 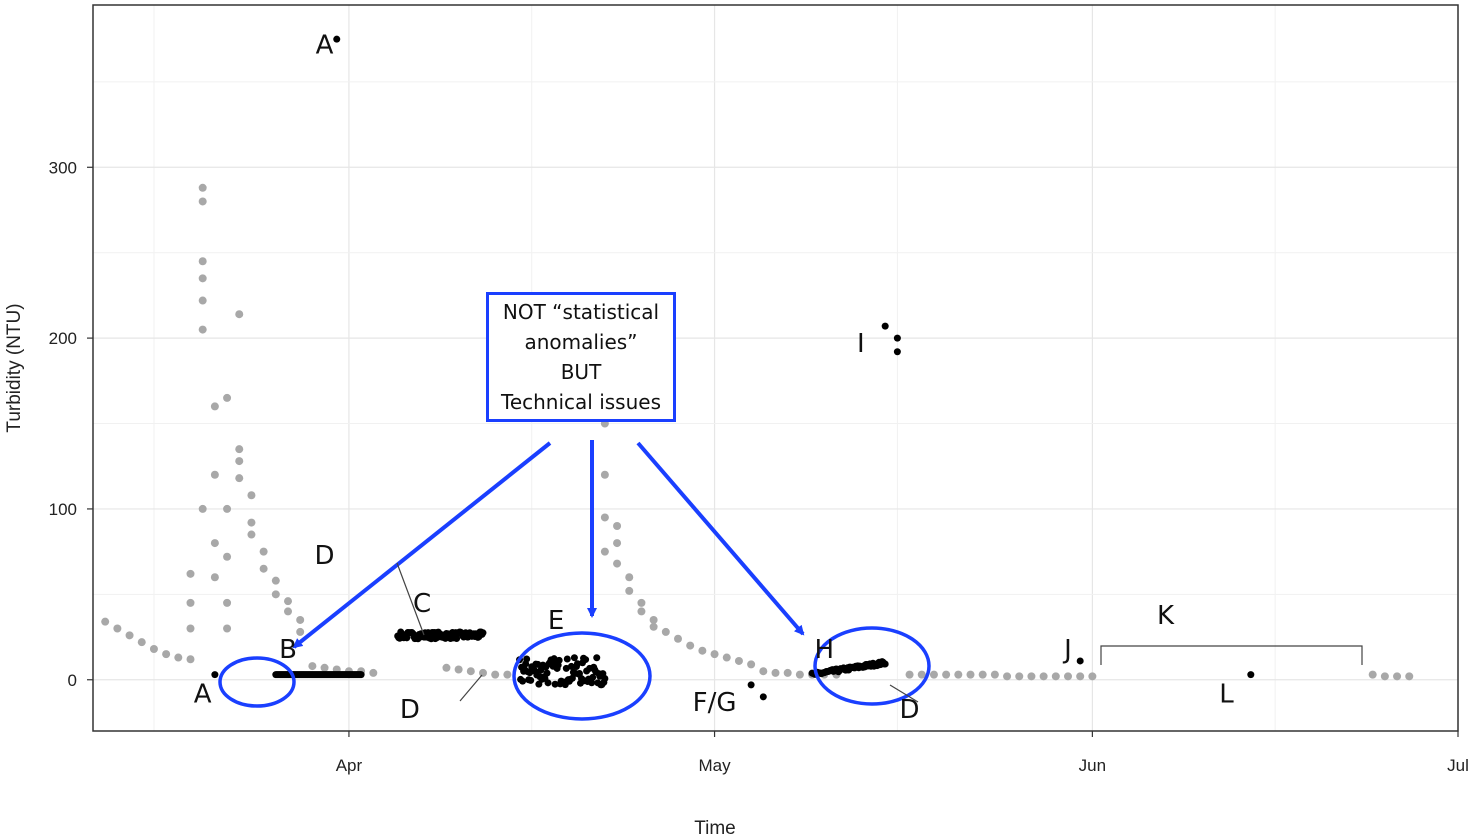 I want to click on x-tick-label: May, so click(x=715, y=765).